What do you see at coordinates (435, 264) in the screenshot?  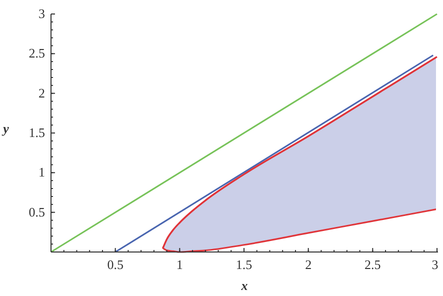 I see `x-tick-label: 3` at bounding box center [435, 264].